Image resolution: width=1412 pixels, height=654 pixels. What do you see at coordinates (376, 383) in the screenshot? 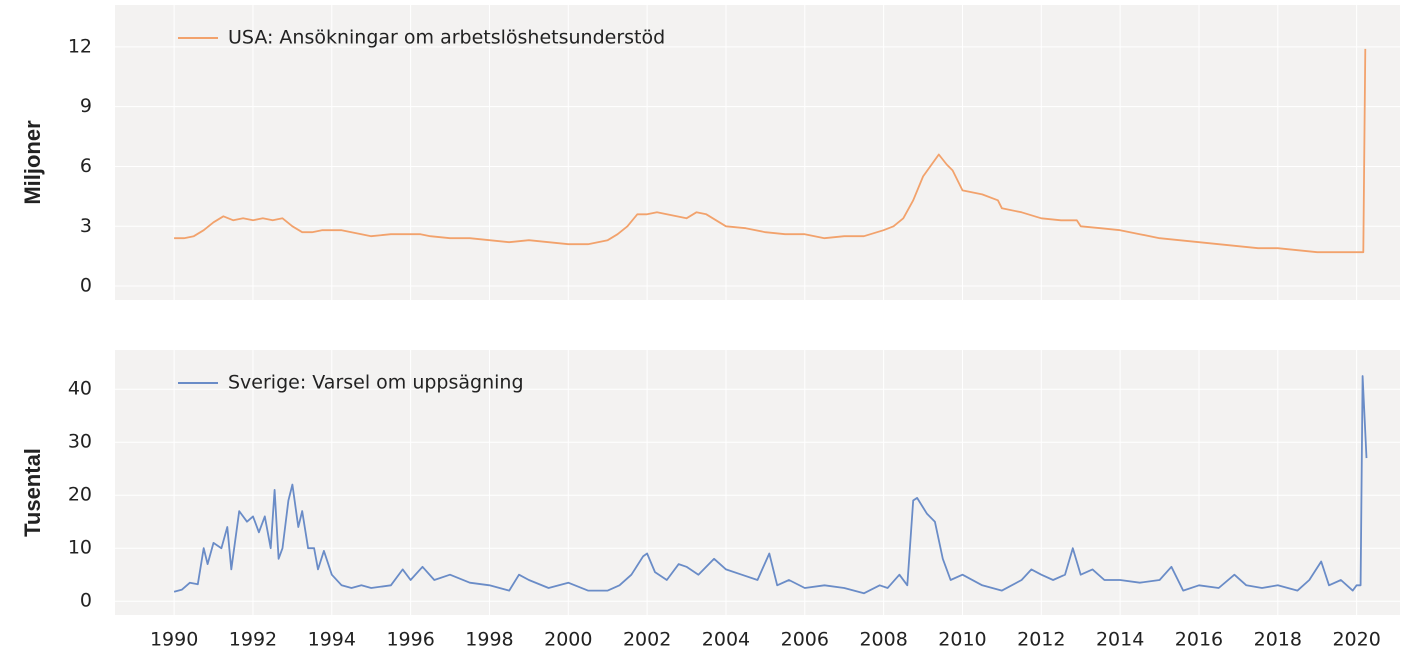
I see `legend-label: Sverige: Varsel om uppsägning` at bounding box center [376, 383].